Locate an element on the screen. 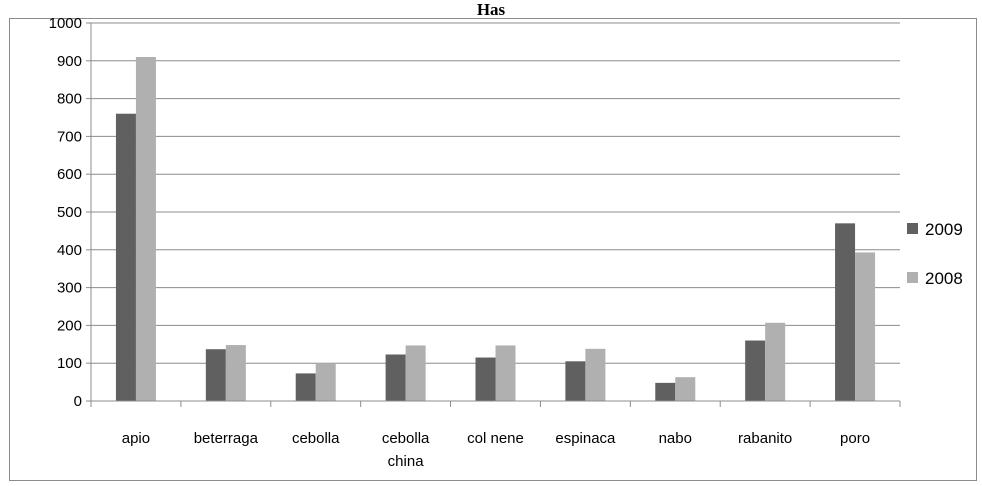 The width and height of the screenshot is (982, 486). y-tick-label: 800 is located at coordinates (69, 99).